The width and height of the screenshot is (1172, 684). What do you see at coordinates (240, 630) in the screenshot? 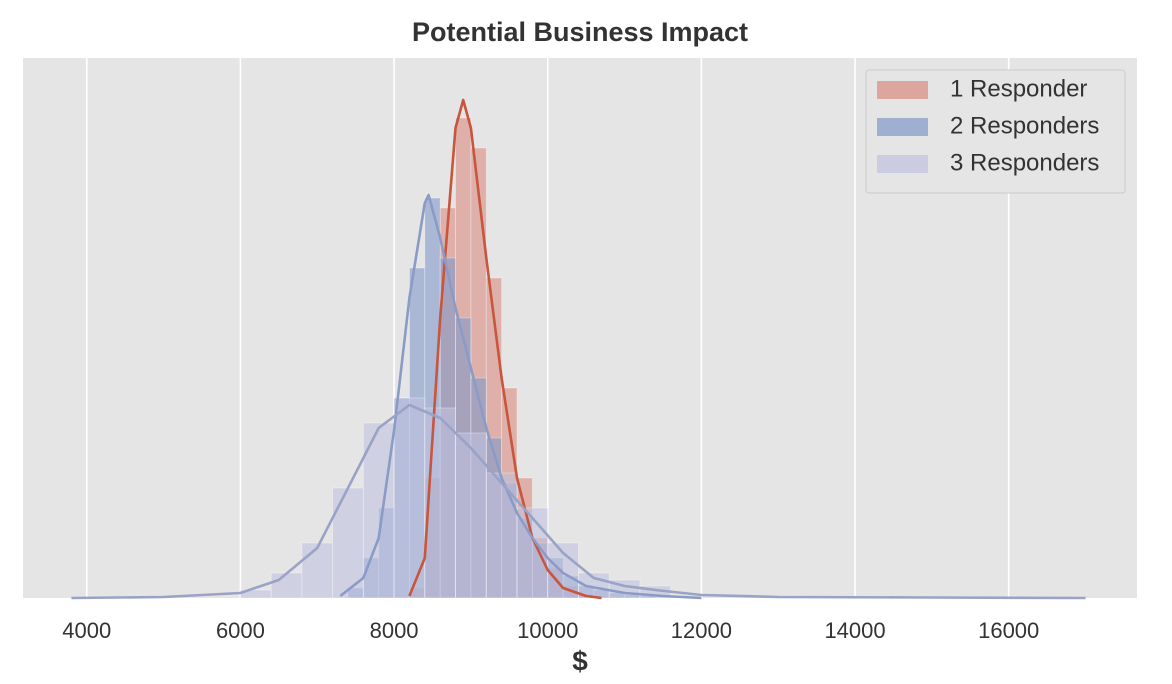
I see `x-tick-label: 6000` at bounding box center [240, 630].